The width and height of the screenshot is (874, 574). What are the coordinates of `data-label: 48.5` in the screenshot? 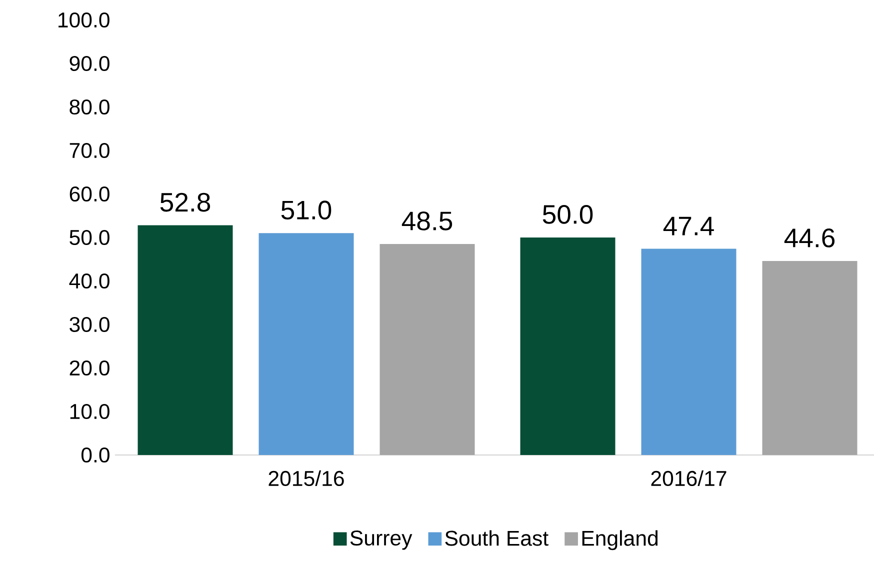 It's located at (427, 221).